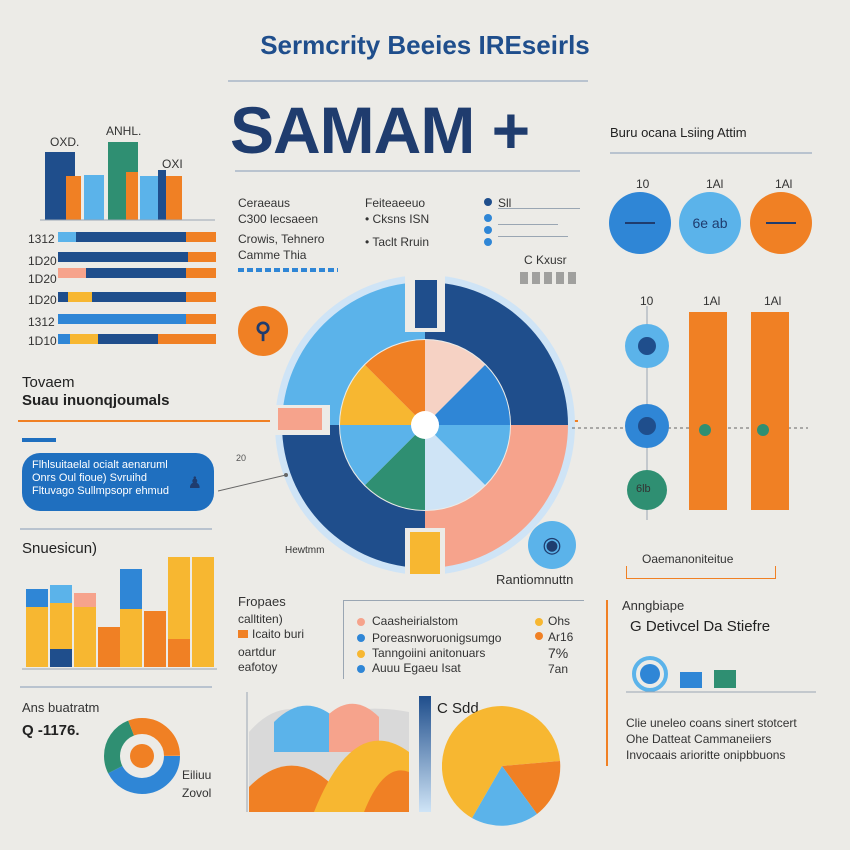 The height and width of the screenshot is (850, 850). Describe the element at coordinates (397, 219) in the screenshot. I see `mid-col2-line2: • Cksns ISN` at that location.